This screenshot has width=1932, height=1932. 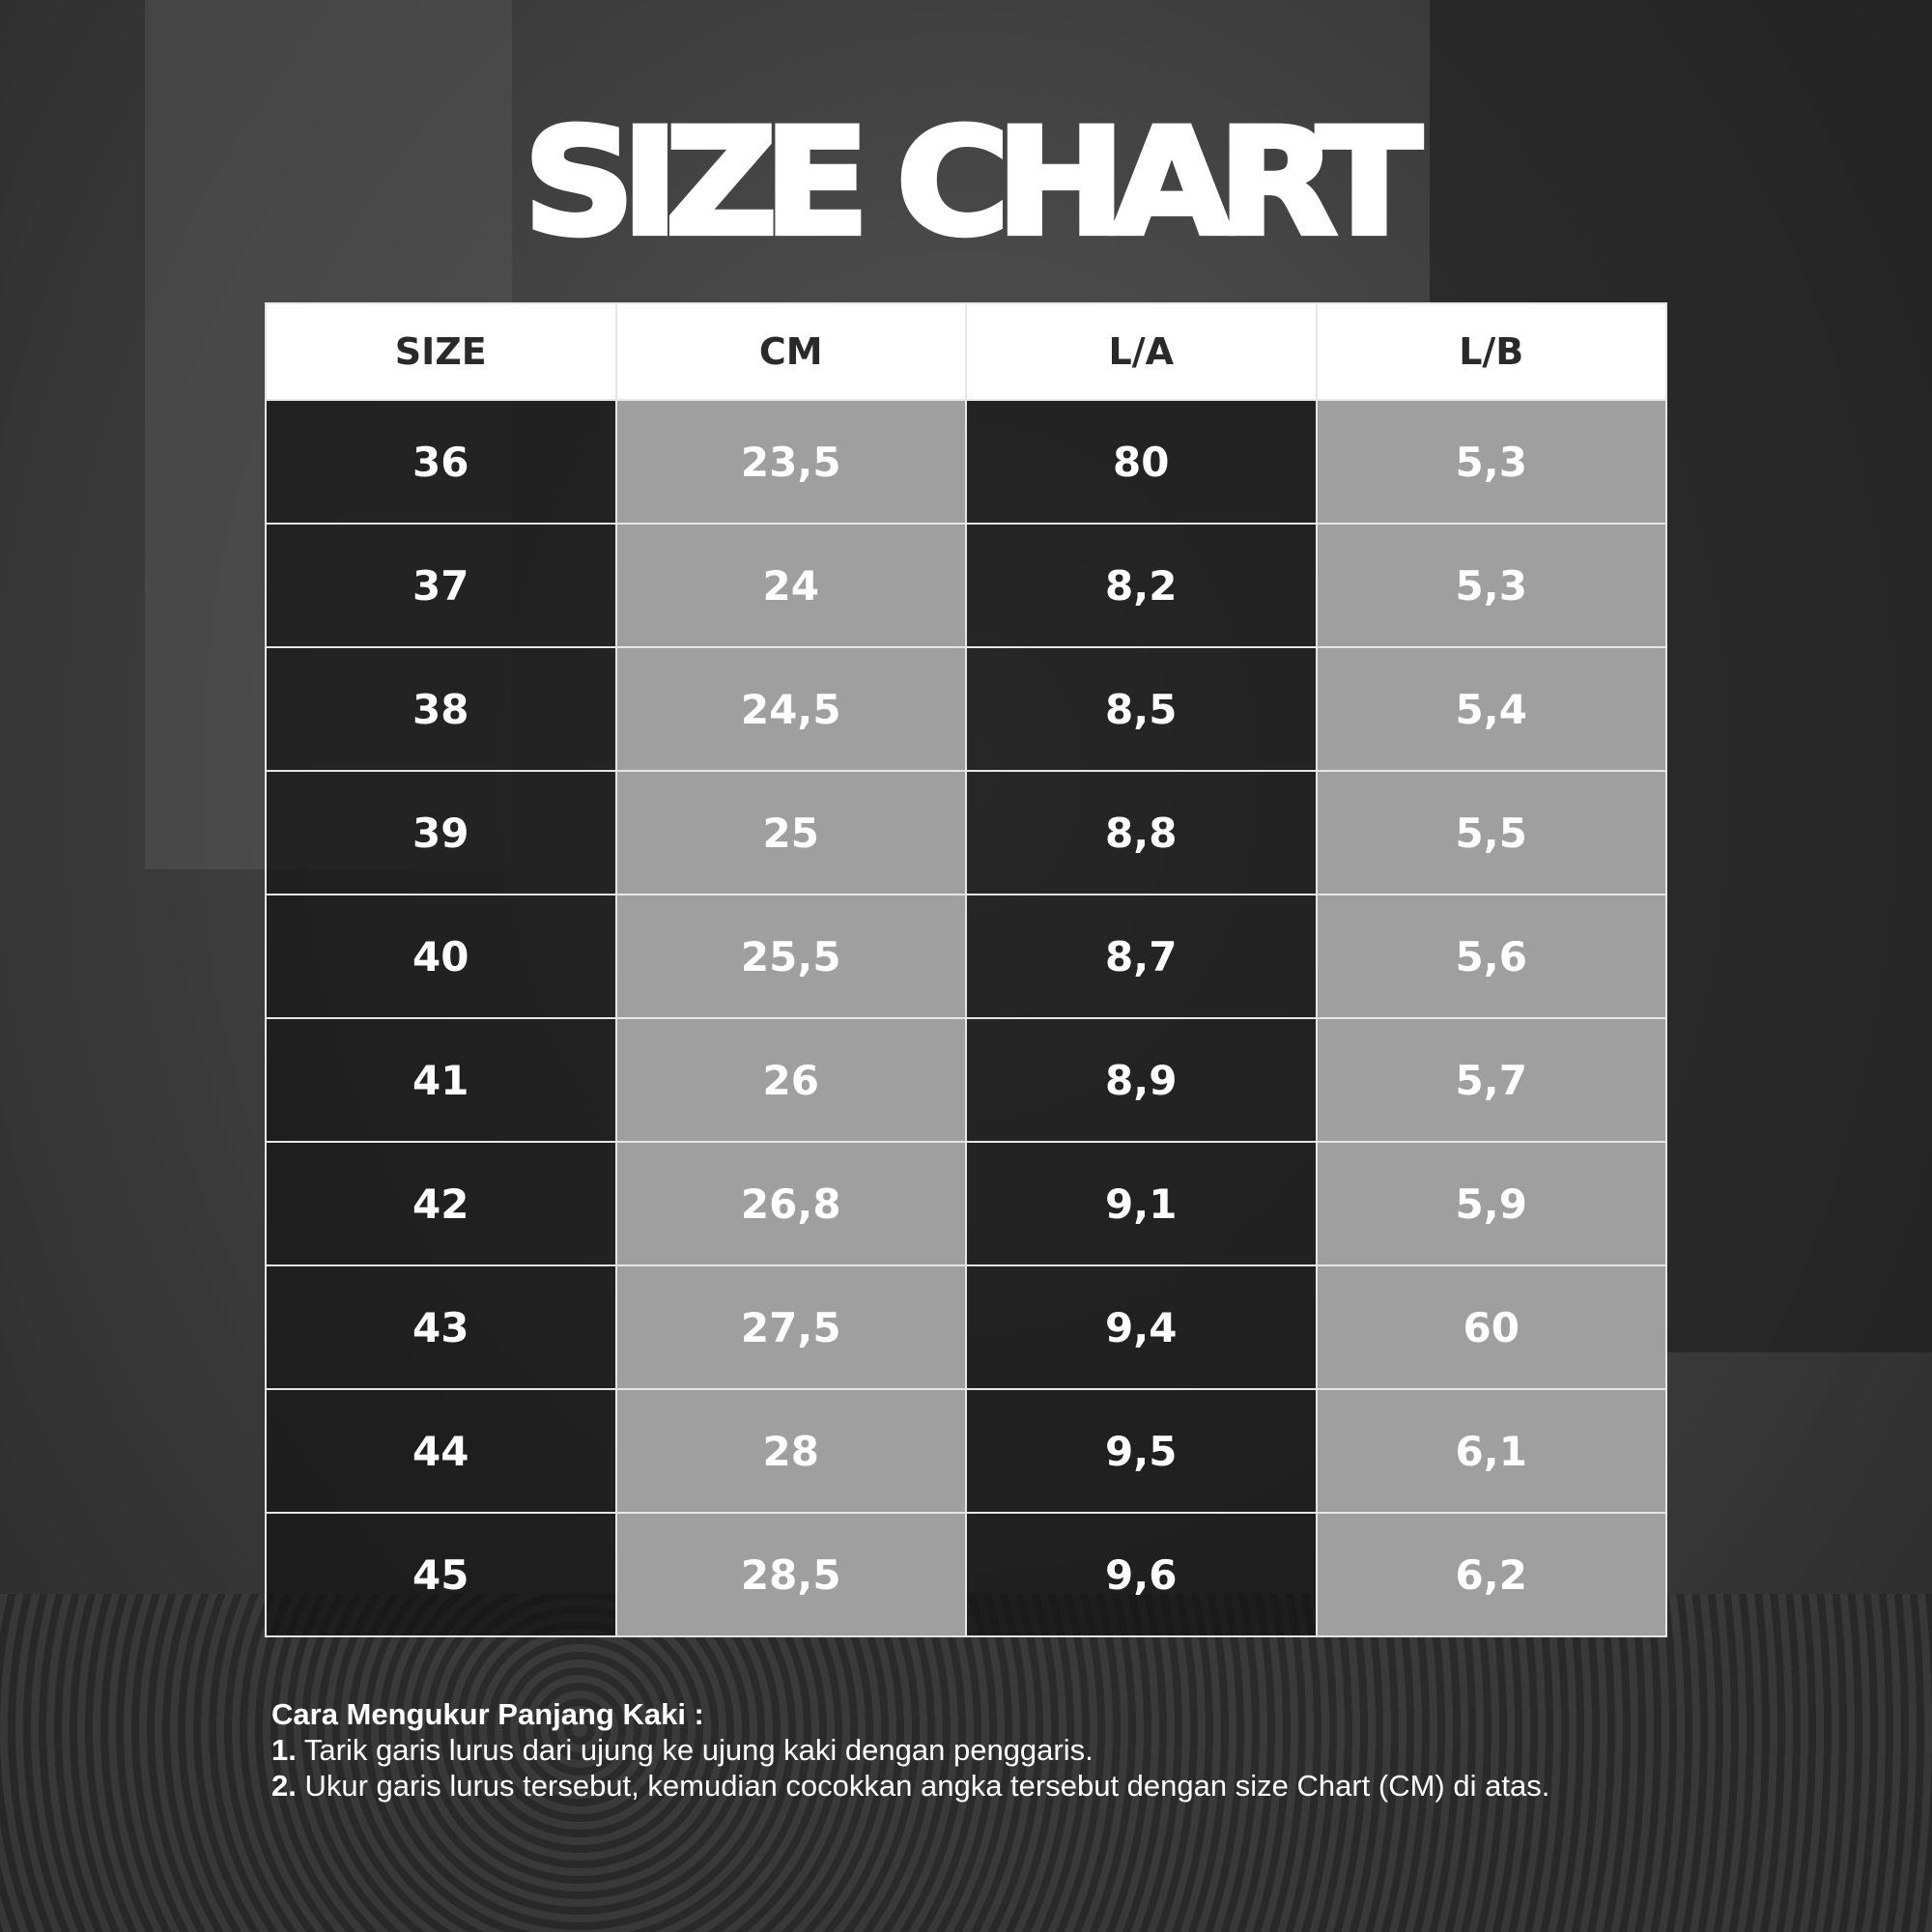 What do you see at coordinates (790, 709) in the screenshot?
I see `table-cell: 24,5` at bounding box center [790, 709].